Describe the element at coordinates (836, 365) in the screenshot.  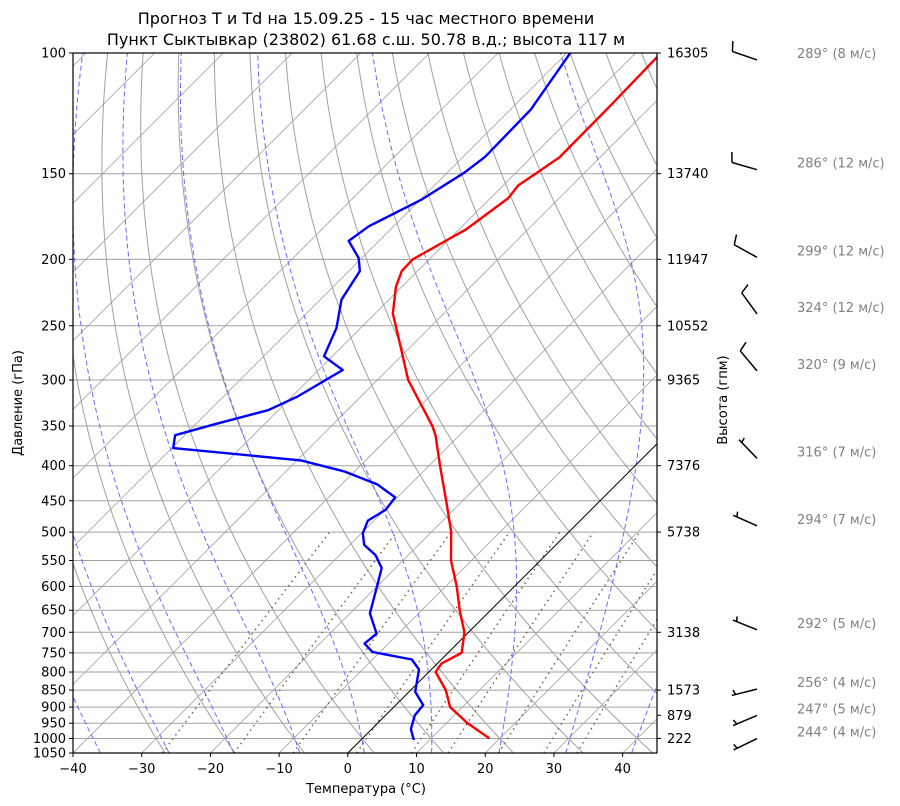
I see `wind-label: 320° (9 м/с)` at that location.